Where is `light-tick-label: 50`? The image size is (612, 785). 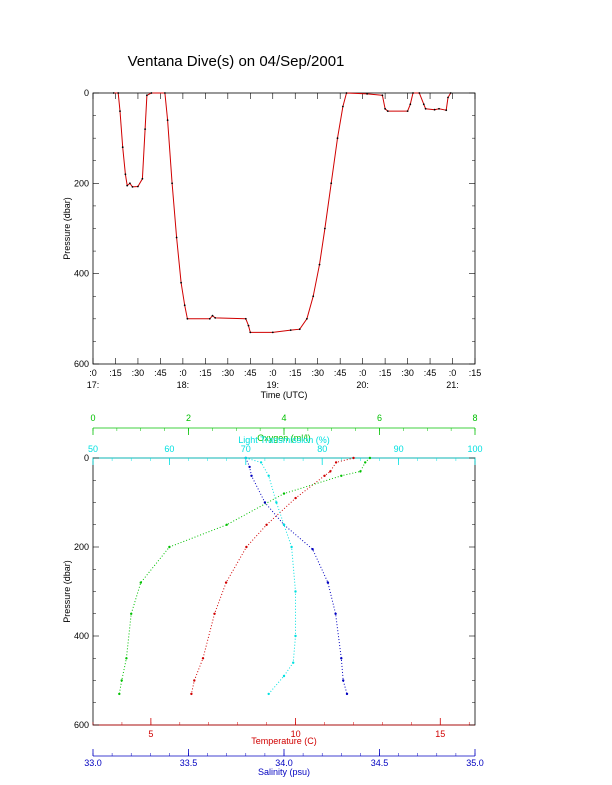 light-tick-label: 50 is located at coordinates (93, 449).